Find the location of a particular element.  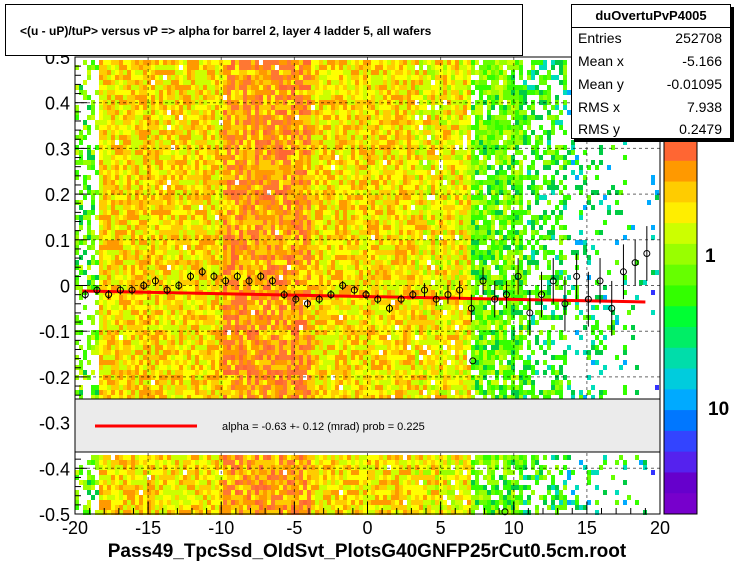

heatmap-cell-1926 is located at coordinates (185, 322).